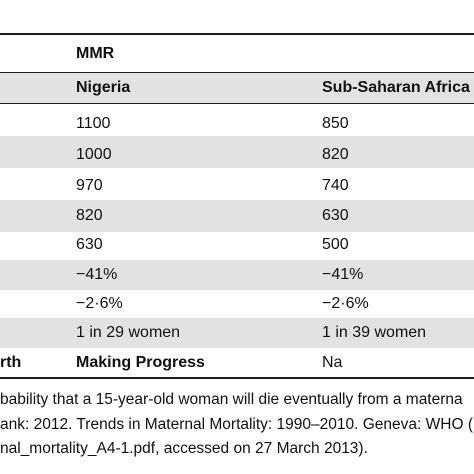 This screenshot has width=474, height=474. I want to click on cell-nigeria: 1100, so click(93, 123).